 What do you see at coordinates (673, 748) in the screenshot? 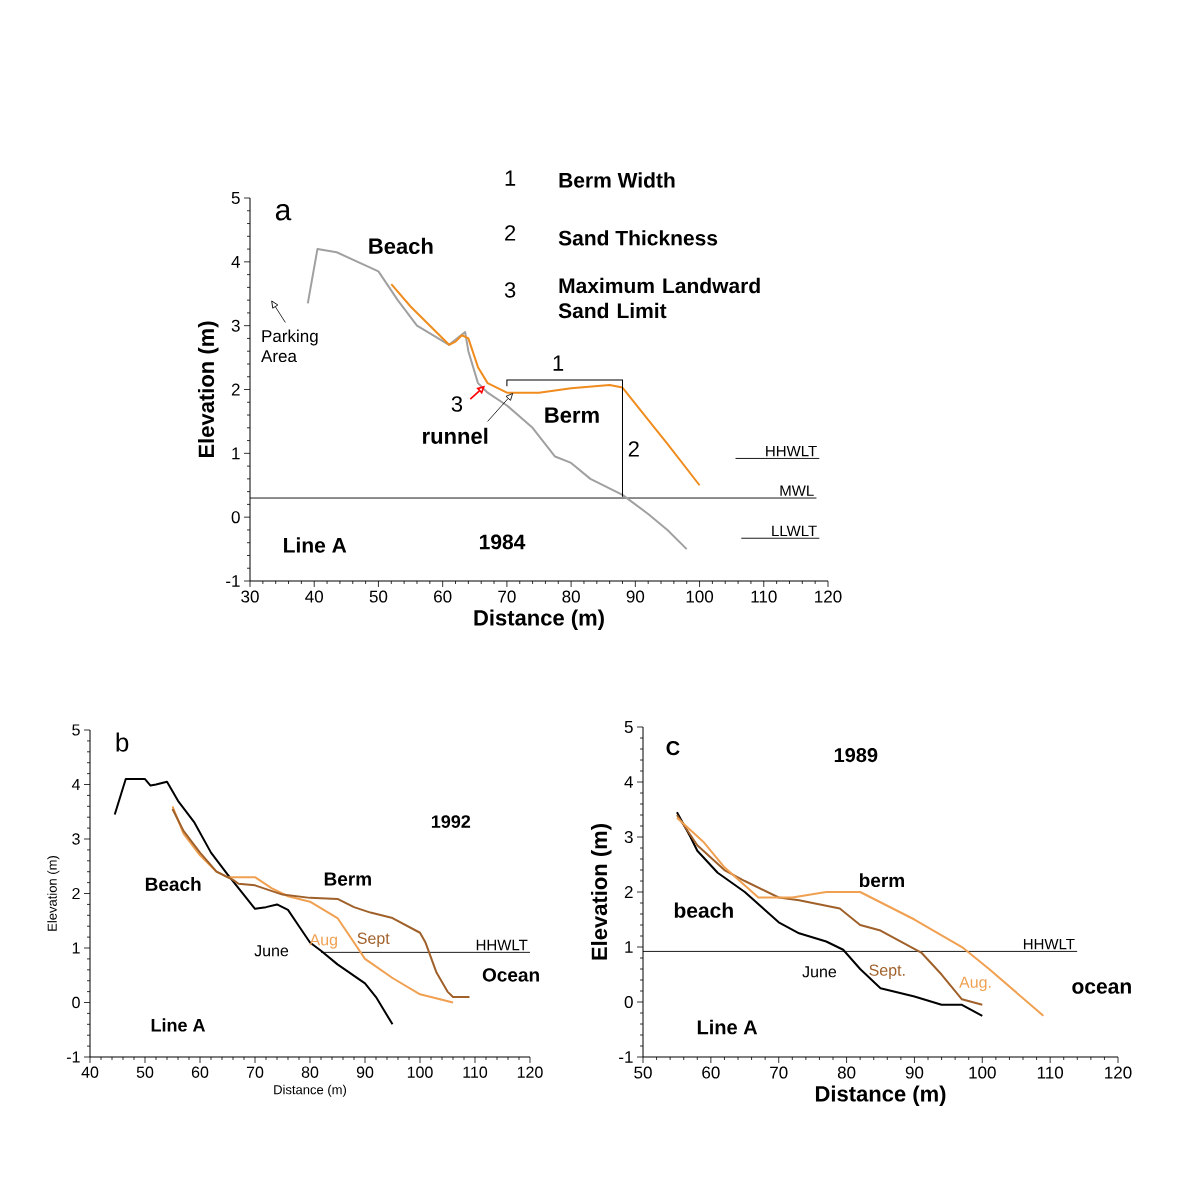
I see `annotation: C` at bounding box center [673, 748].